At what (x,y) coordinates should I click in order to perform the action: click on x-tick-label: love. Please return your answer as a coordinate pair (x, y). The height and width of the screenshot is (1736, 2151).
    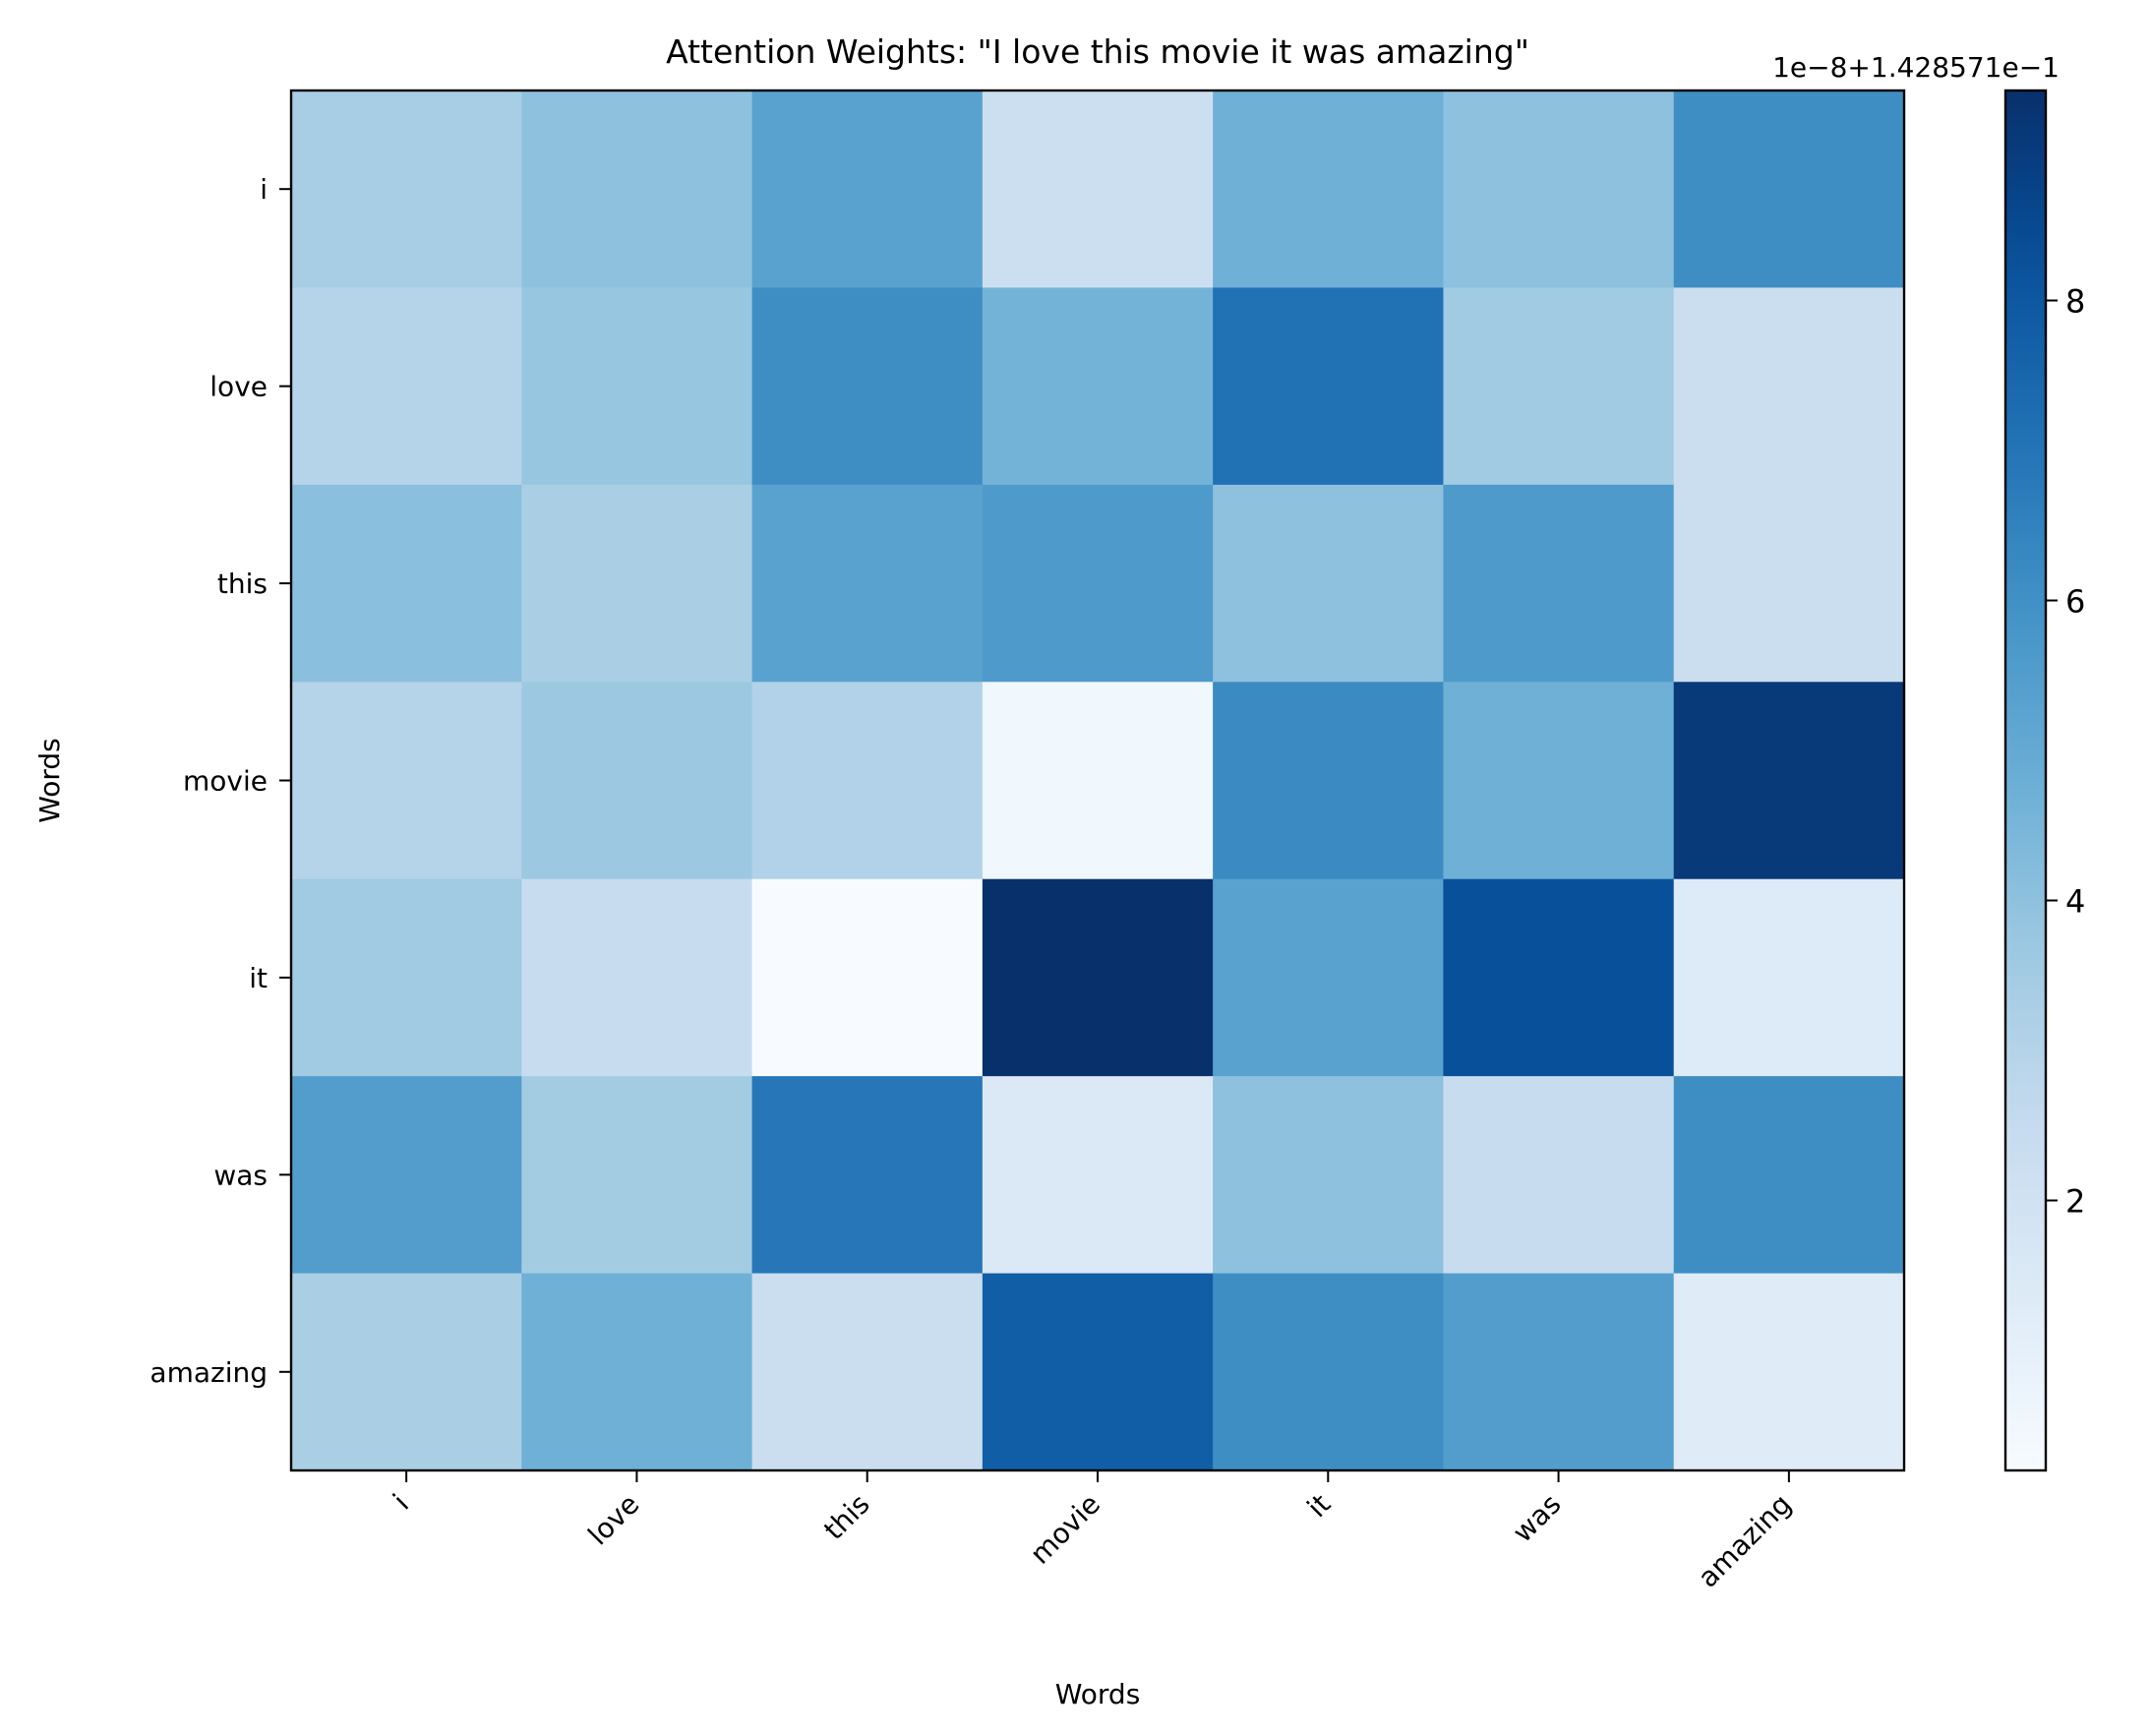
    Looking at the image, I should click on (614, 1520).